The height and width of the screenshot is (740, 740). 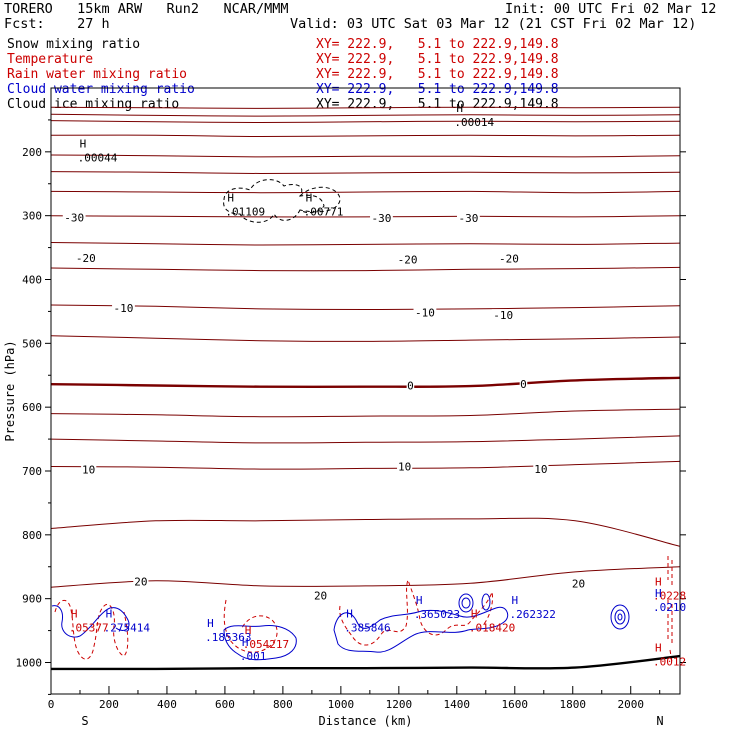 What do you see at coordinates (98, 158) in the screenshot?
I see `maximum-value: .00044` at bounding box center [98, 158].